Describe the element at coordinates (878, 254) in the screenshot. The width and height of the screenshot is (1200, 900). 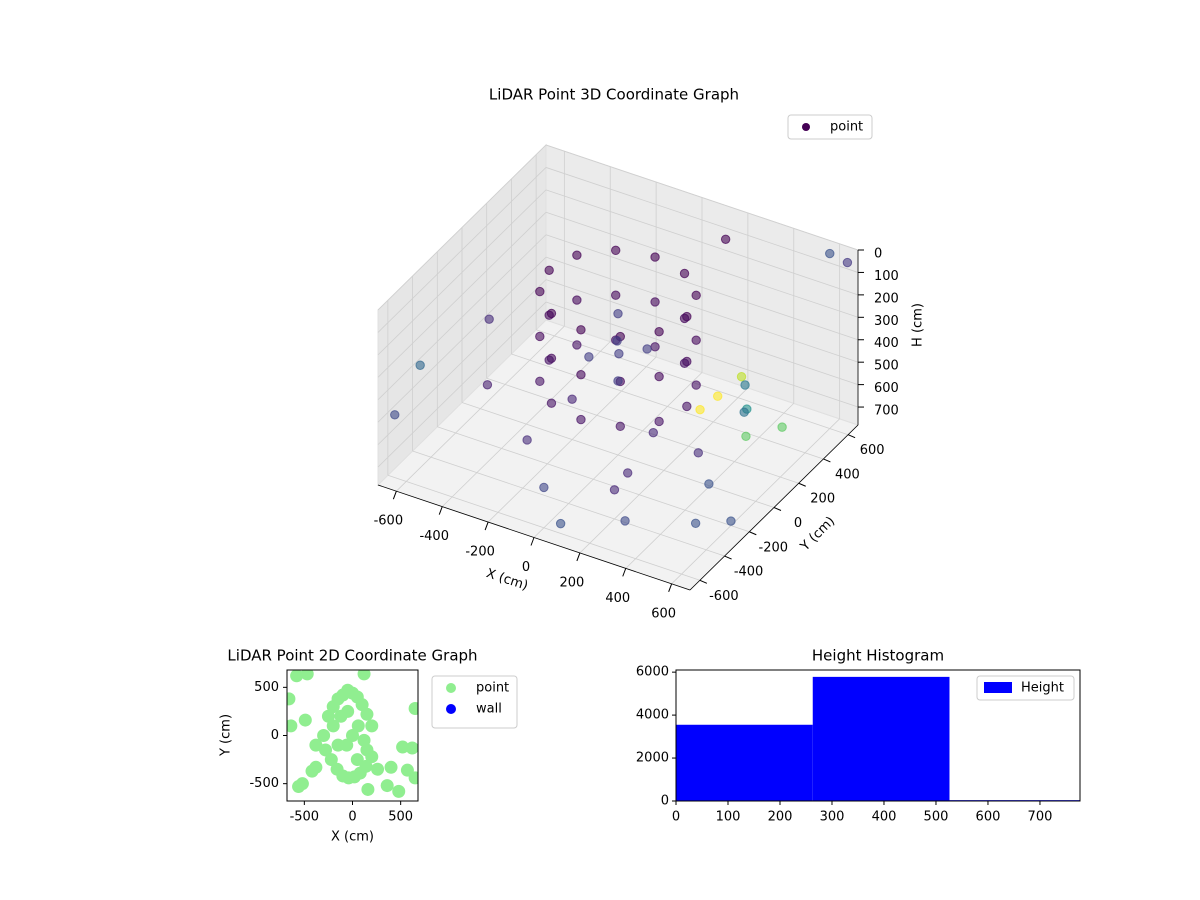
I see `z-tick-label: 0` at that location.